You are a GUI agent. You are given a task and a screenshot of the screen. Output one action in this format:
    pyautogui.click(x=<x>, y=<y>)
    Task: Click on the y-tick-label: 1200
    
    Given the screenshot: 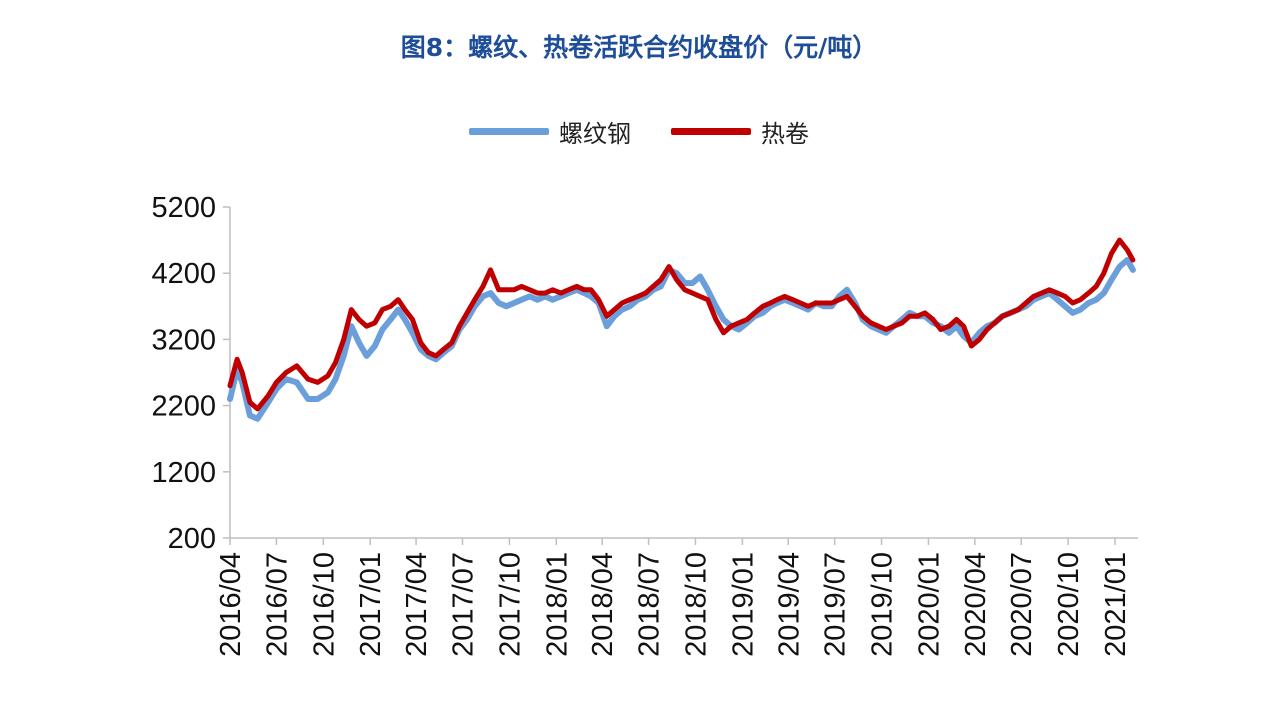 What is the action you would take?
    pyautogui.click(x=183, y=473)
    